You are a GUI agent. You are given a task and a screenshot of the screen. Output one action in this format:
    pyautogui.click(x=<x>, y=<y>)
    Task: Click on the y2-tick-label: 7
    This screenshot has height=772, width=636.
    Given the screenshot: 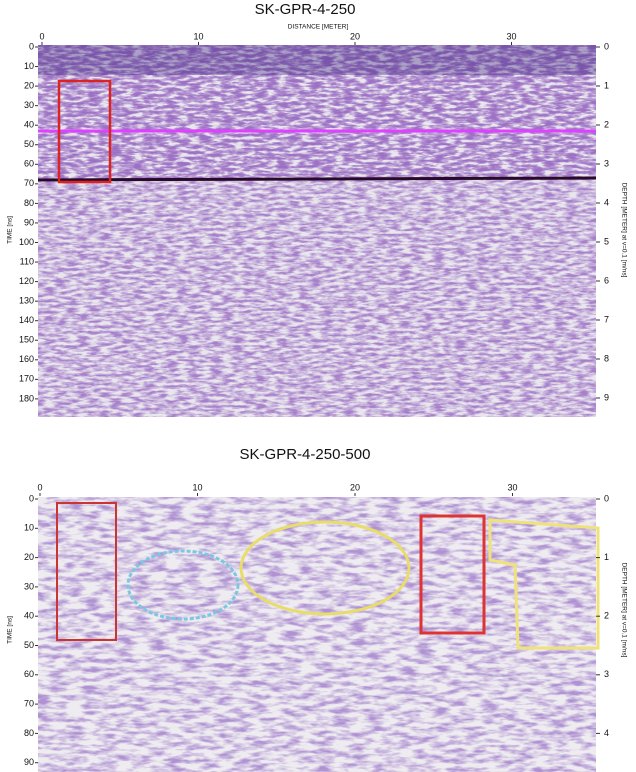 What is the action you would take?
    pyautogui.click(x=606, y=319)
    